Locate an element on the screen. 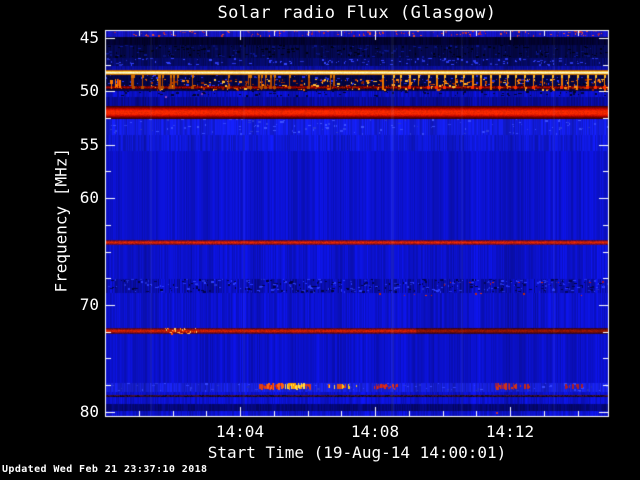 Image resolution: width=640 pixels, height=480 pixels. y-tick-label: 70 is located at coordinates (89, 304).